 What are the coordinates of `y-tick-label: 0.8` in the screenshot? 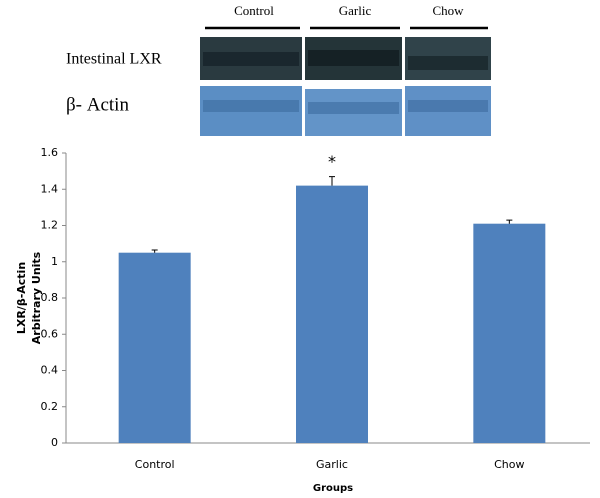 It's located at (50, 297).